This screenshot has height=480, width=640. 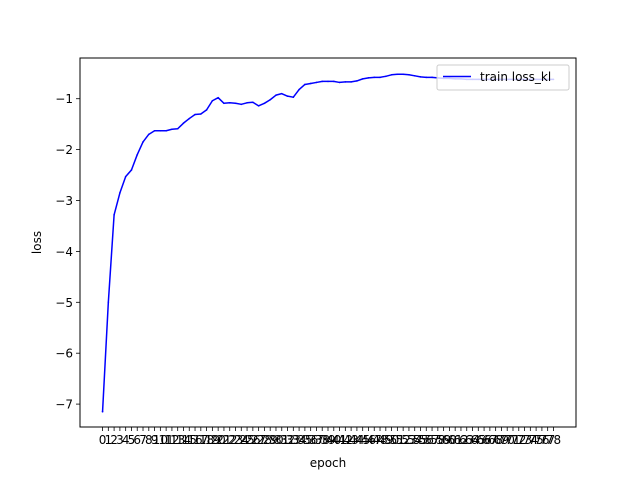 What do you see at coordinates (379, 440) in the screenshot?
I see `x-tick-label: 48` at bounding box center [379, 440].